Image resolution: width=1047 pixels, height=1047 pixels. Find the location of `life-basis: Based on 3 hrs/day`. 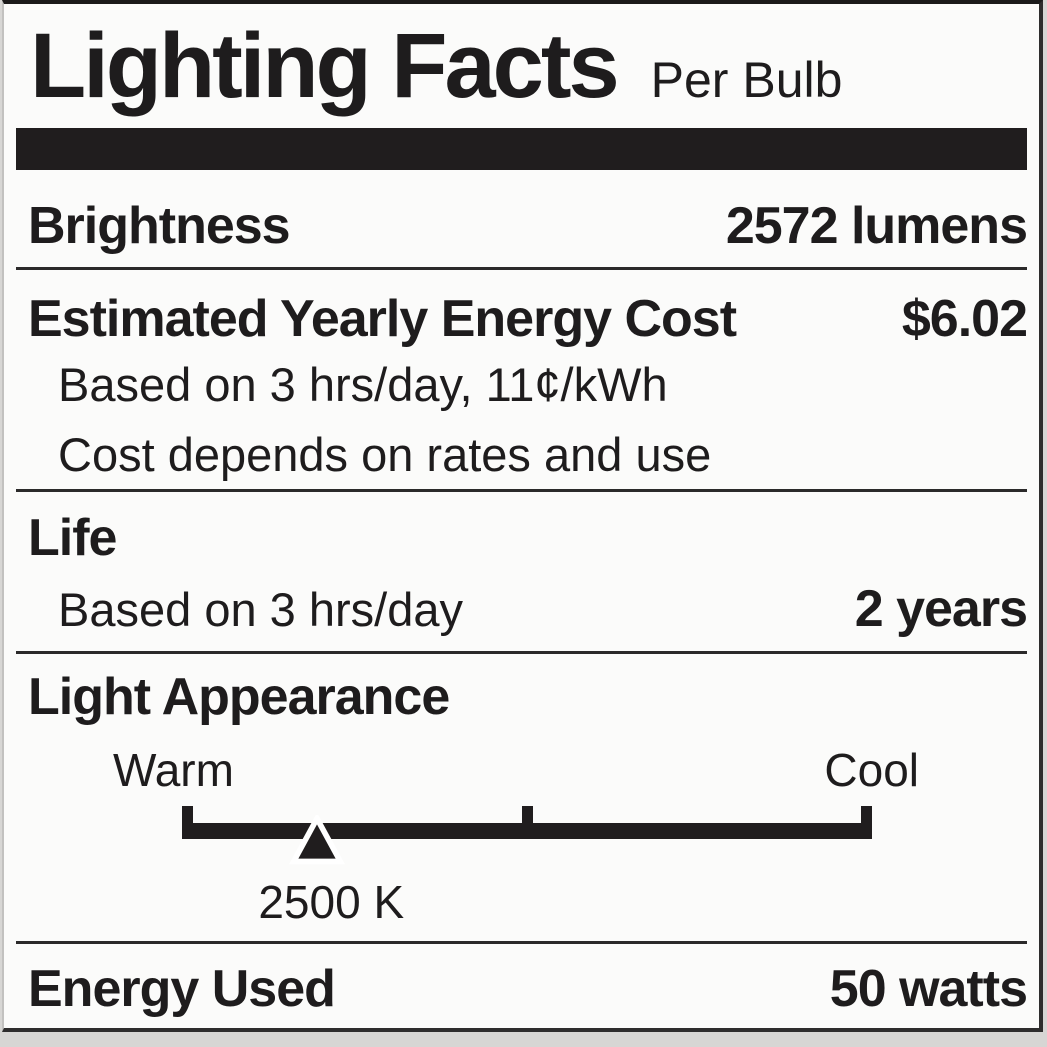

life-basis: Based on 3 hrs/day is located at coordinates (260, 609).